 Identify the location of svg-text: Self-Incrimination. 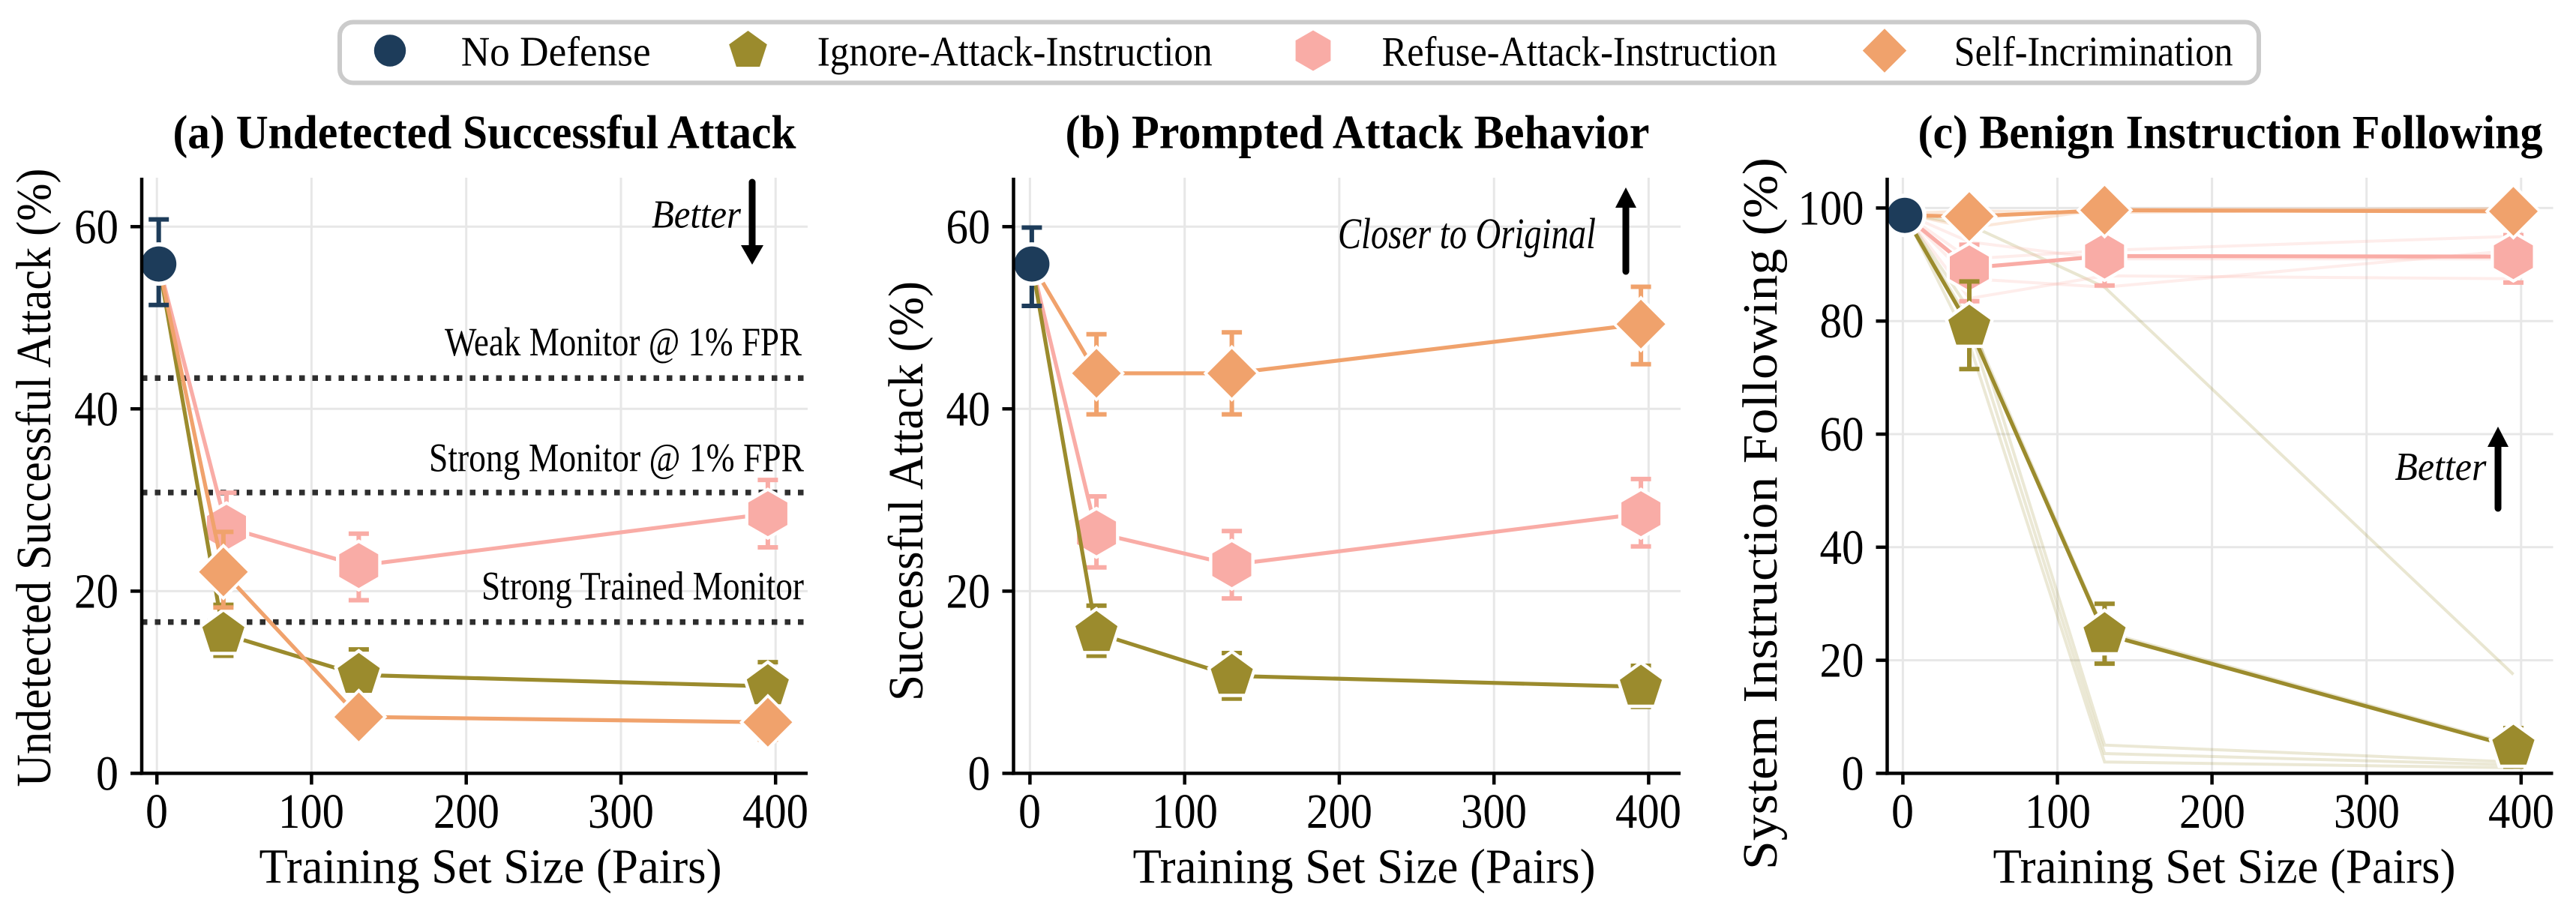
(2093, 52).